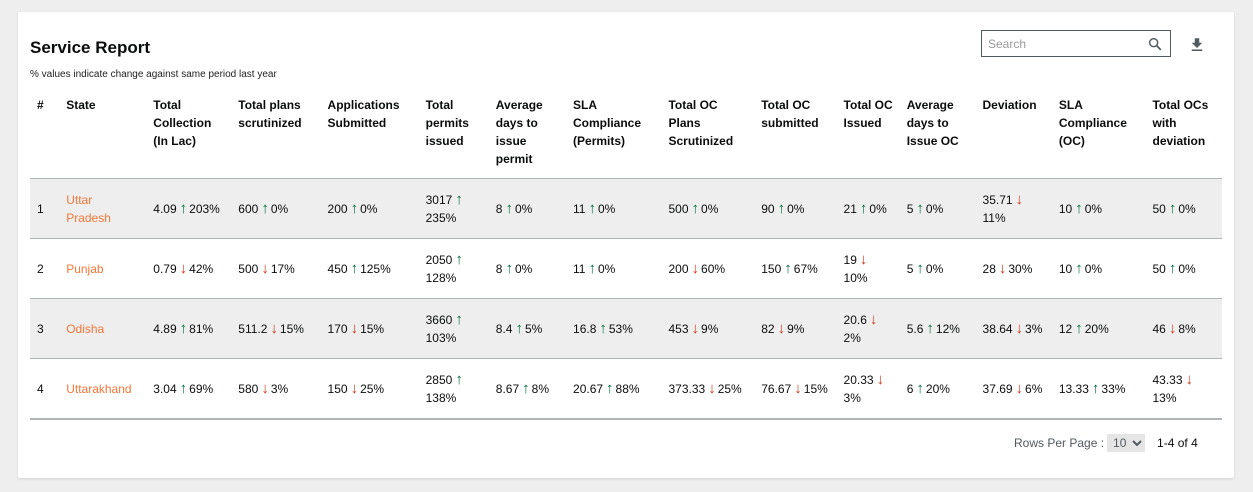  What do you see at coordinates (185, 209) in the screenshot?
I see `metric-cell: 4.09 ↑ 203%` at bounding box center [185, 209].